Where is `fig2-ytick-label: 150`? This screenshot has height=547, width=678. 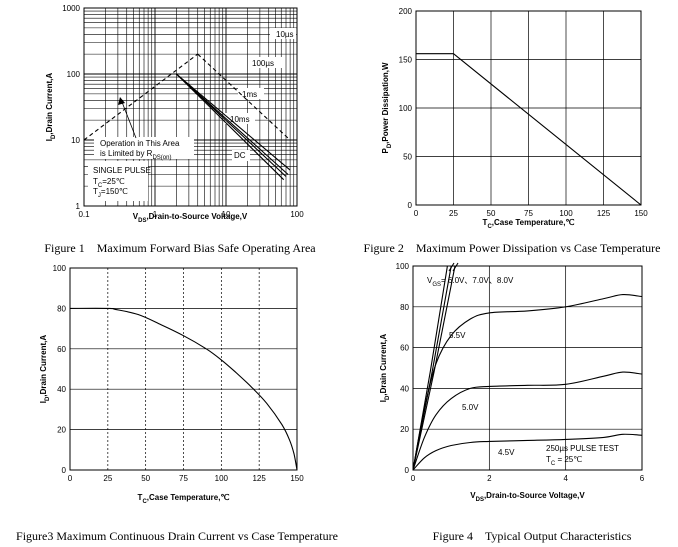 fig2-ytick-label: 150 is located at coordinates (406, 60).